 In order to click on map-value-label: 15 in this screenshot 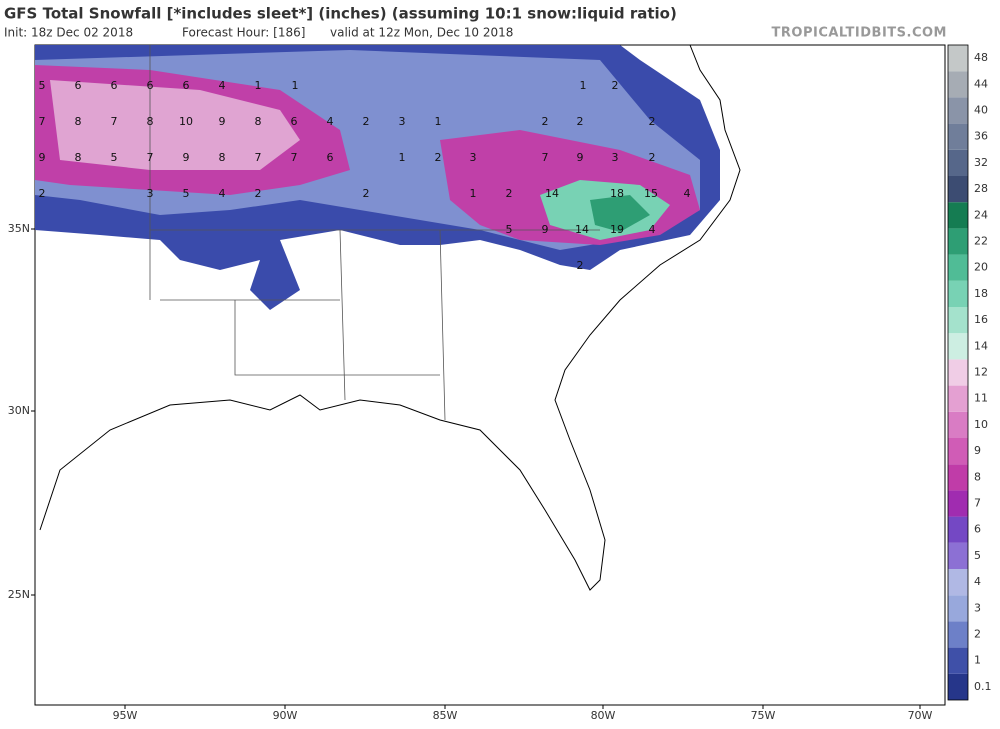, I will do `click(651, 193)`.